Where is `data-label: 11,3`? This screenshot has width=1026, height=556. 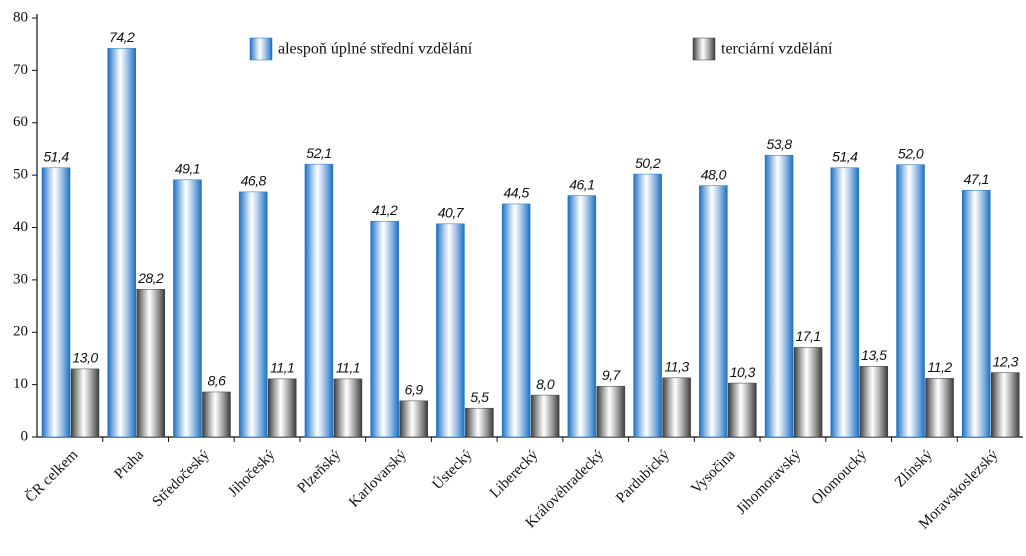
data-label: 11,3 is located at coordinates (676, 367).